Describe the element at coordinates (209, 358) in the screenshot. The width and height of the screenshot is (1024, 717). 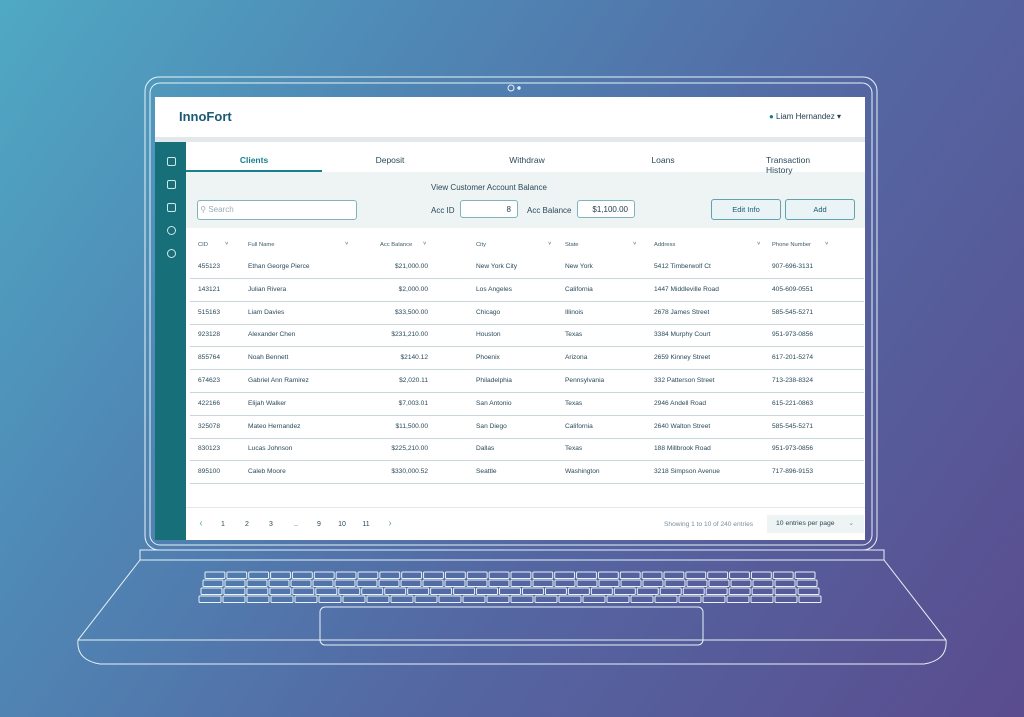
I see `table-cell: 855764` at that location.